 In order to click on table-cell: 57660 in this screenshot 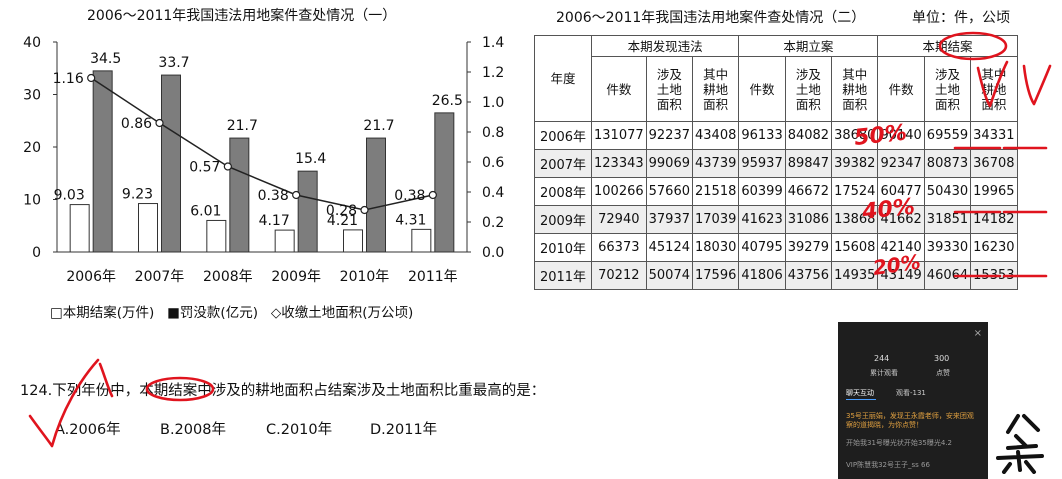, I will do `click(669, 191)`.